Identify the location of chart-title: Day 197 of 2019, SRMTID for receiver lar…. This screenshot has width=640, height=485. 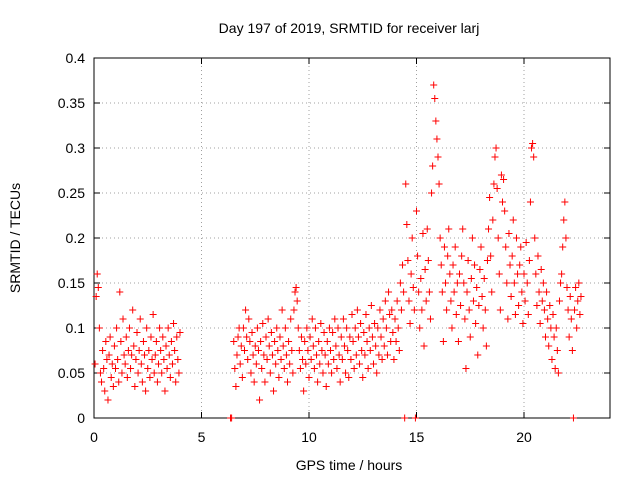
(349, 28).